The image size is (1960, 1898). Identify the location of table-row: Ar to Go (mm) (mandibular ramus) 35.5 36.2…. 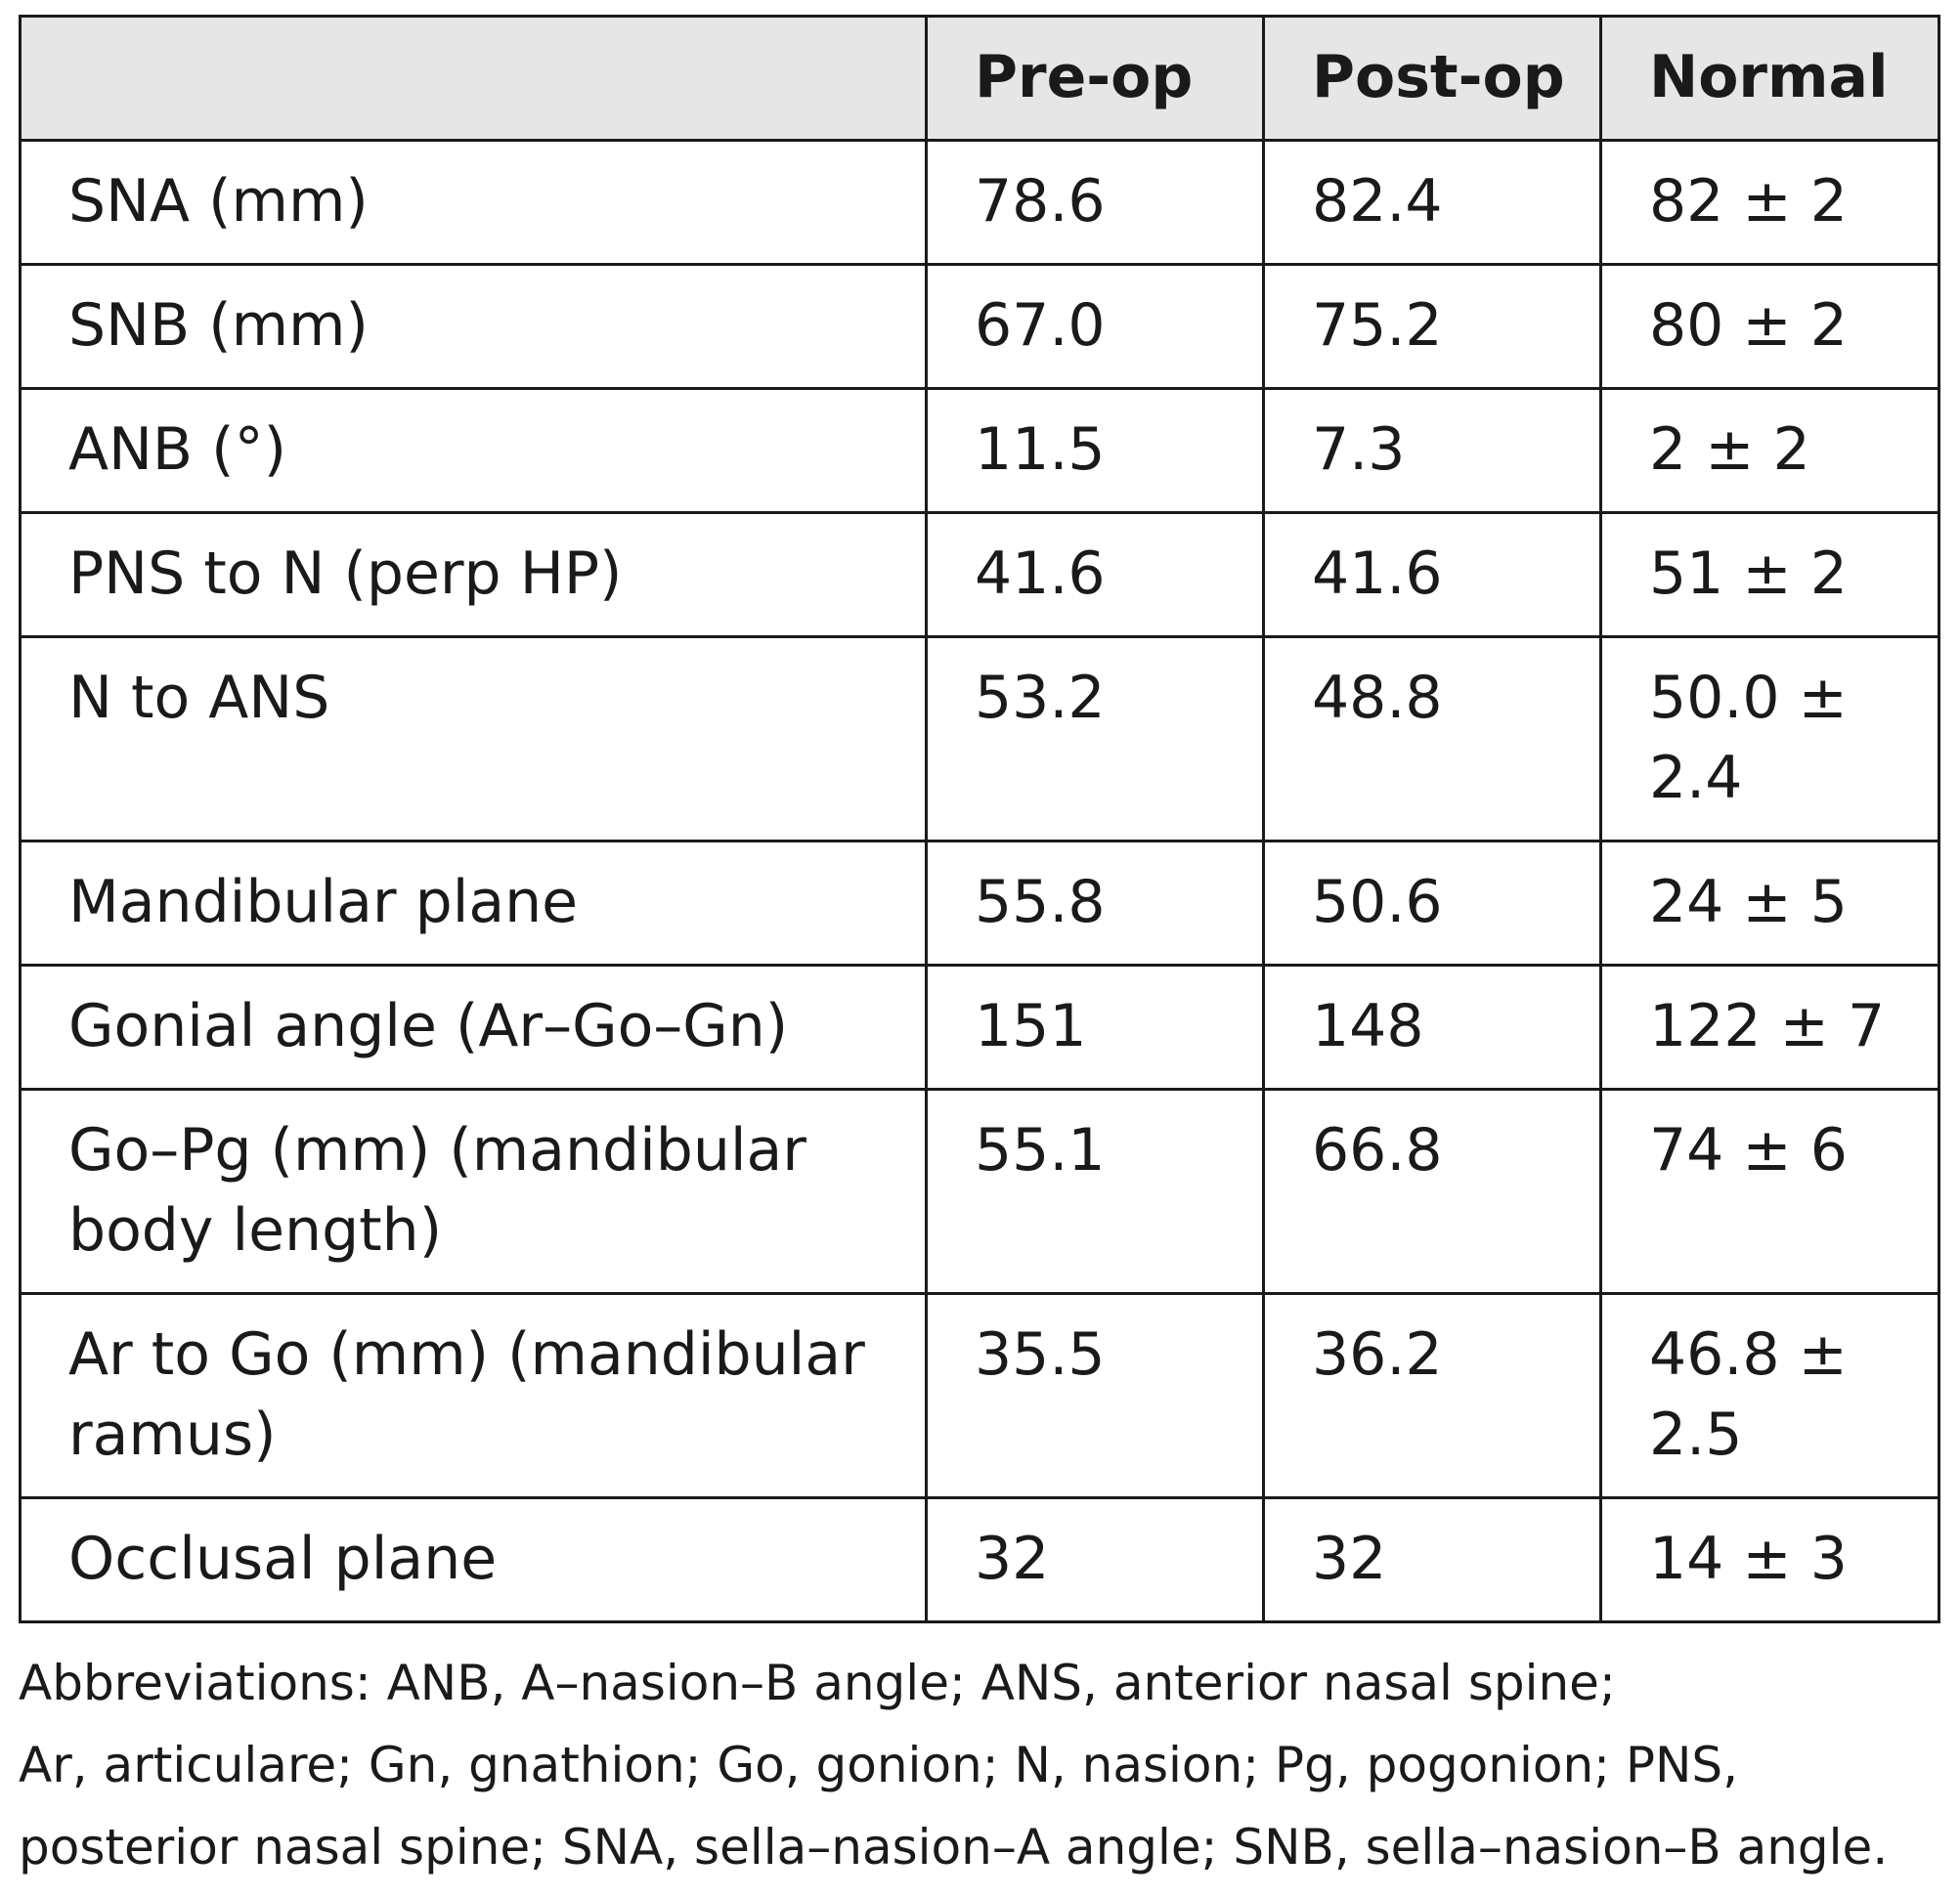
(979, 1395).